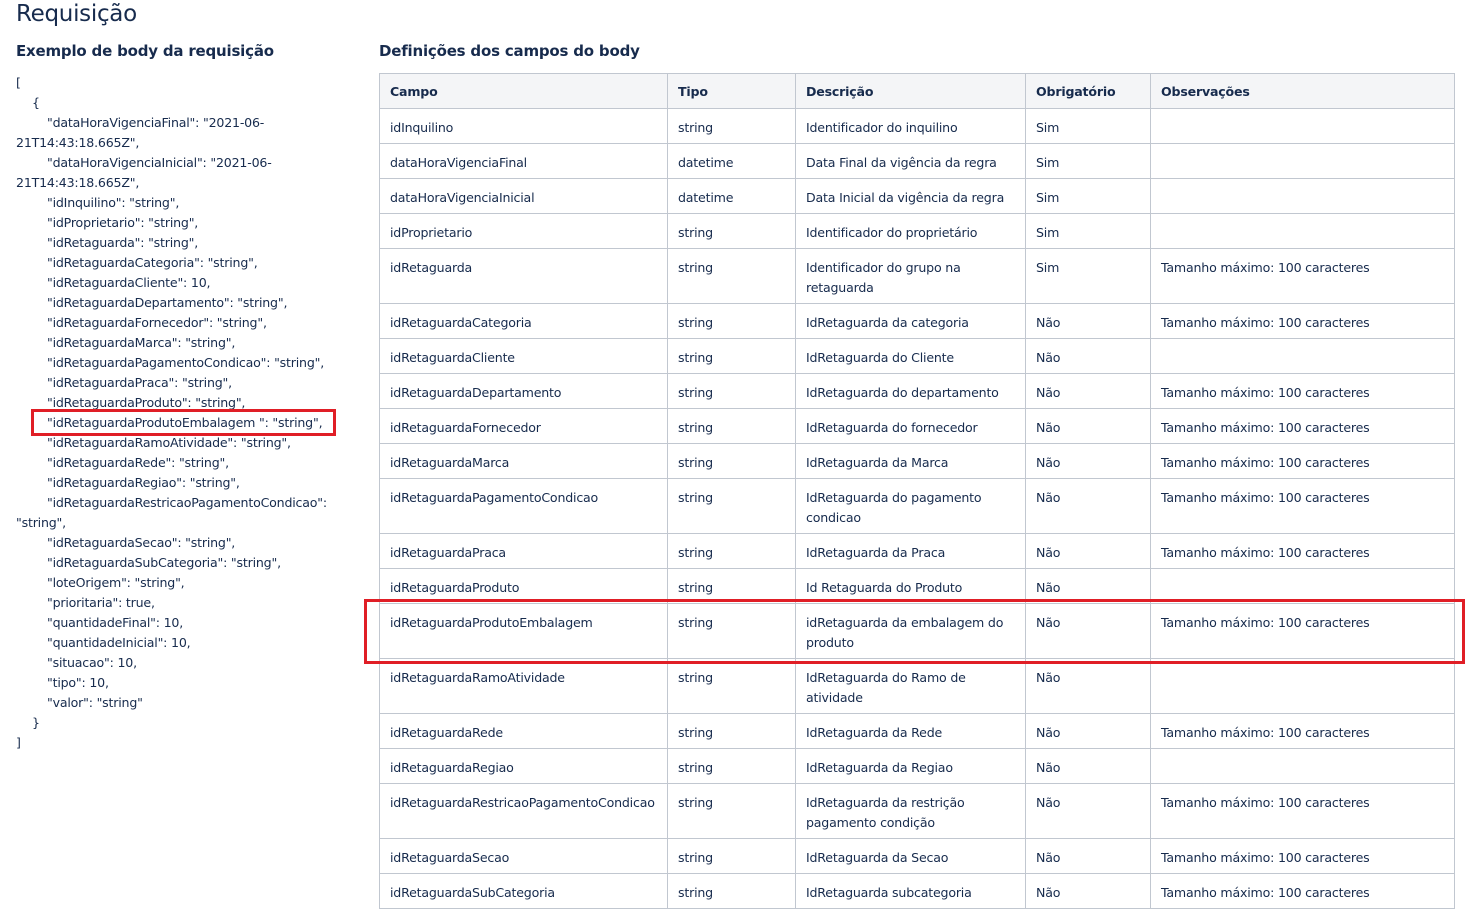  What do you see at coordinates (523, 461) in the screenshot?
I see `table-cell: idRetaguardaMarca` at bounding box center [523, 461].